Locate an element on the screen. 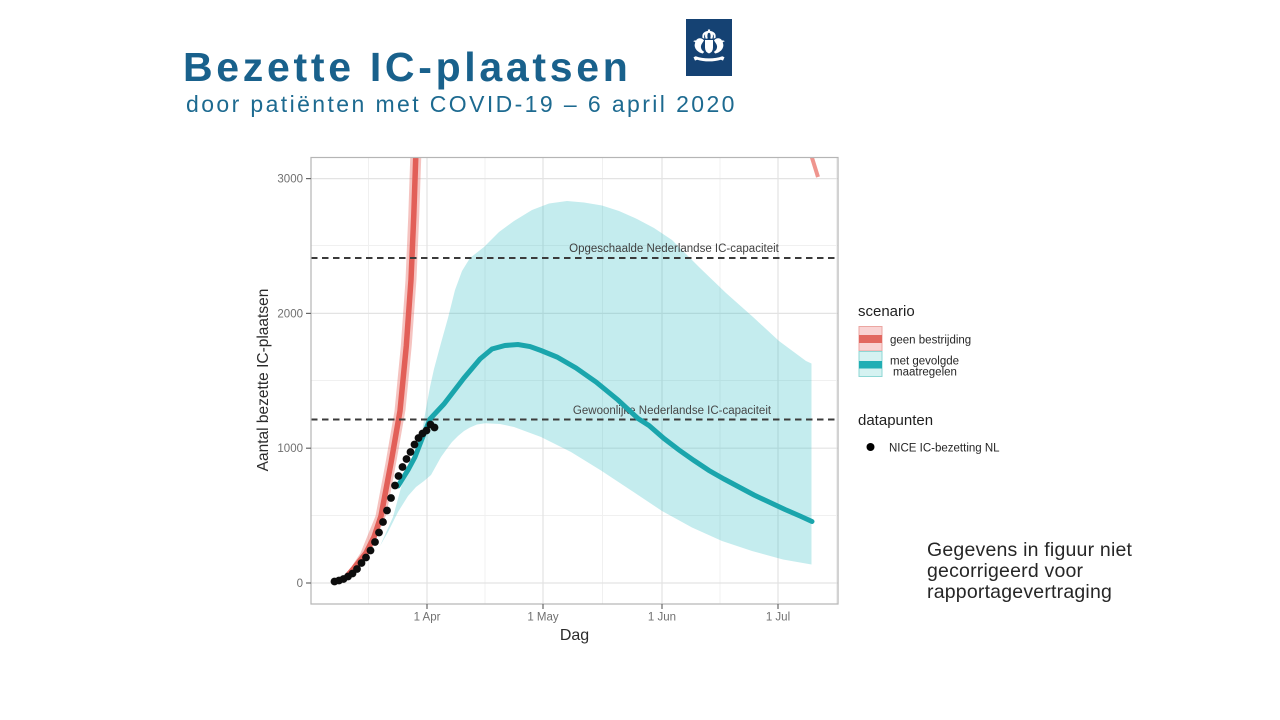 This screenshot has width=1280, height=720. svg-text: 1000 is located at coordinates (290, 449).